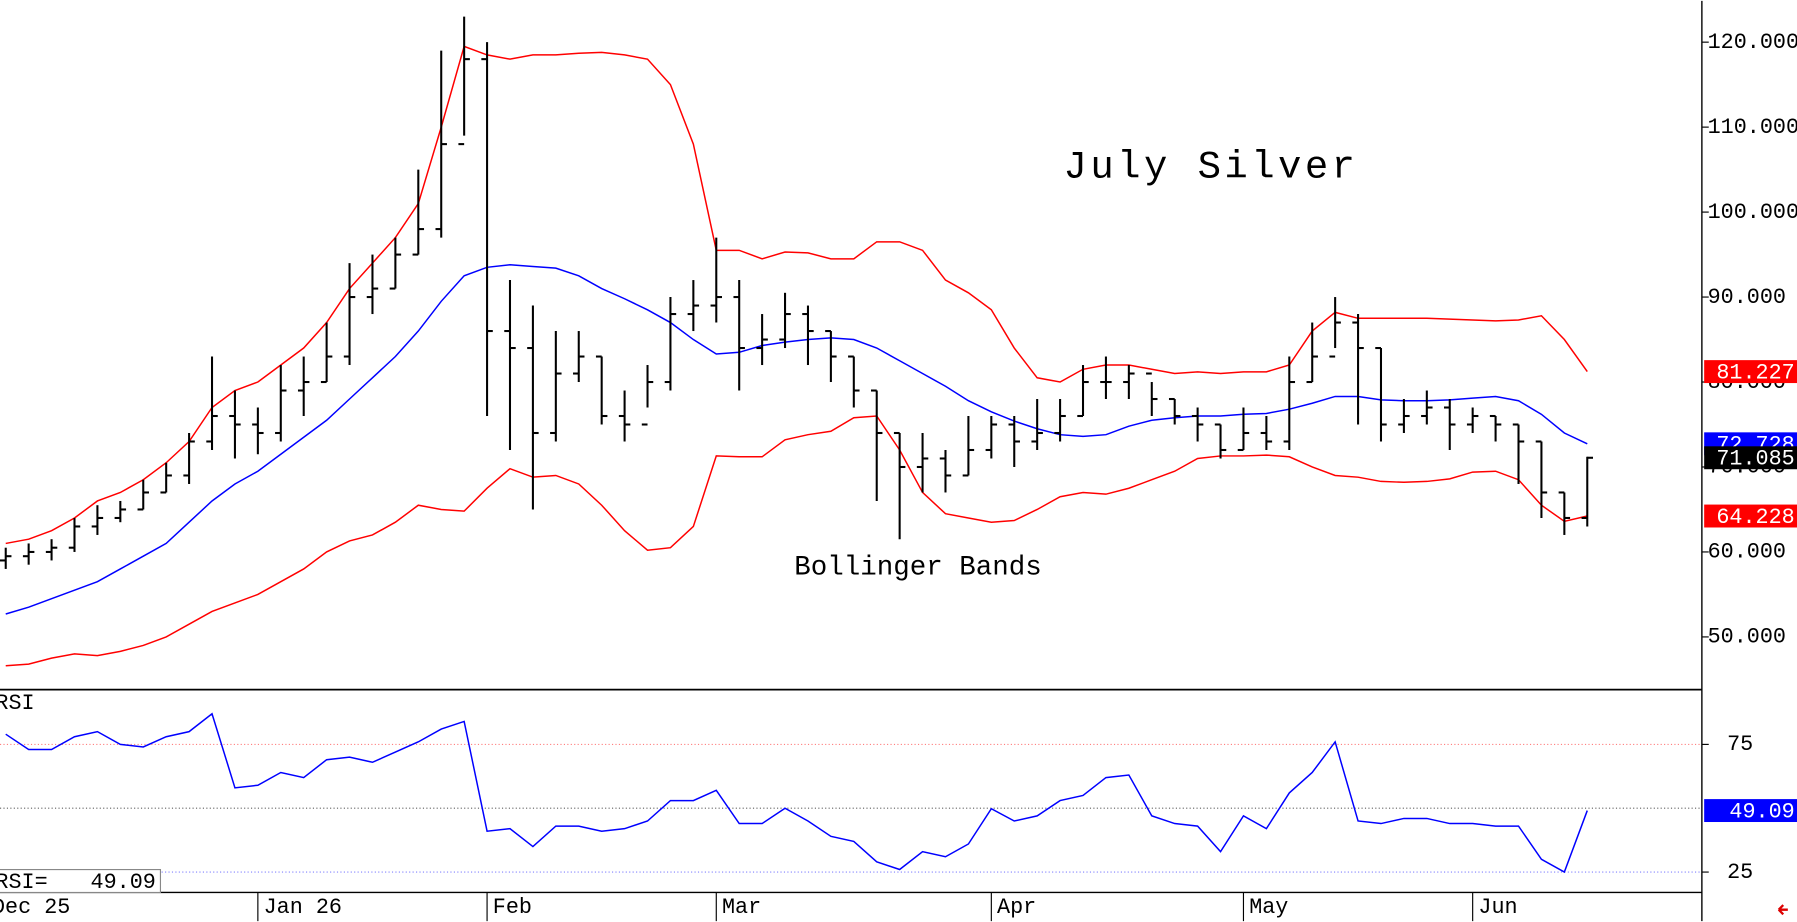  Describe the element at coordinates (1747, 637) in the screenshot. I see `y-tick-label: 50.000` at that location.